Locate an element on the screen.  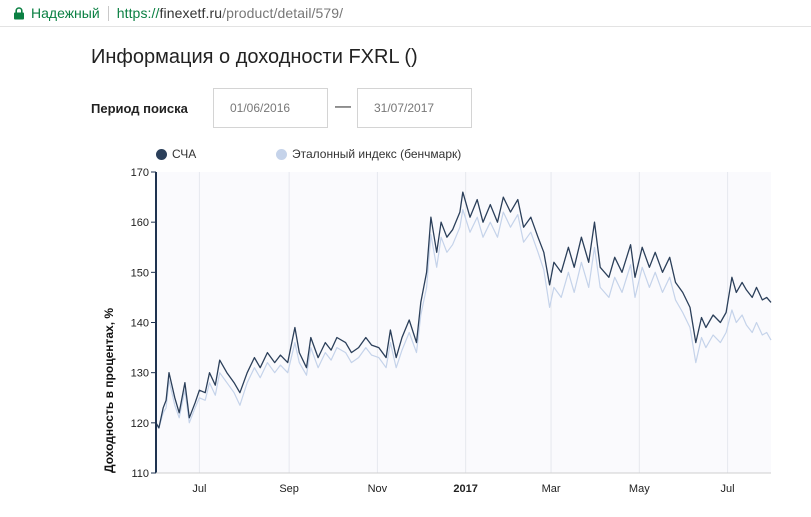
date-to-input is located at coordinates (414, 108).